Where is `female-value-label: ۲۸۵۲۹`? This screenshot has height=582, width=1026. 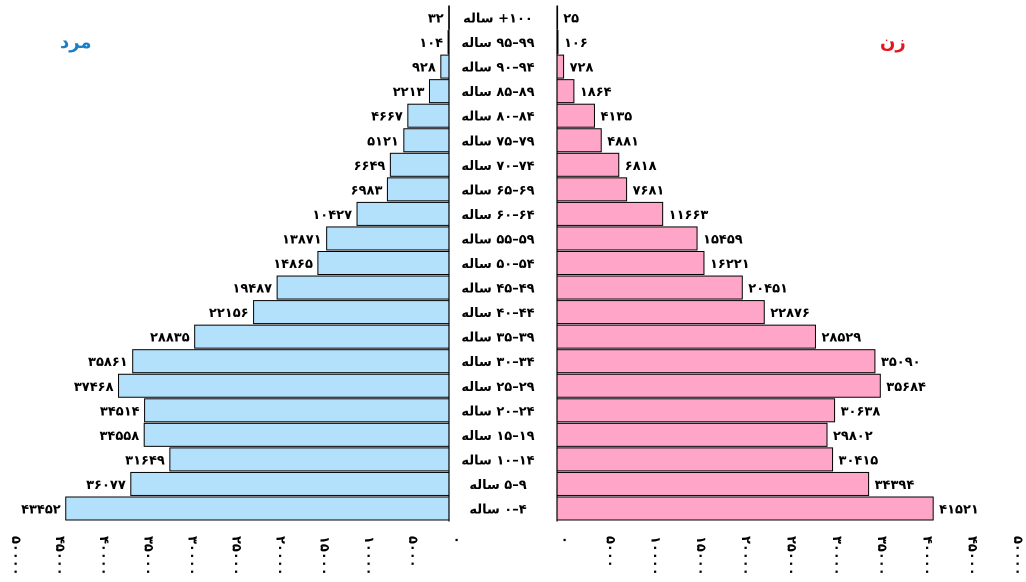
female-value-label: ۲۸۵۲۹ is located at coordinates (841, 338).